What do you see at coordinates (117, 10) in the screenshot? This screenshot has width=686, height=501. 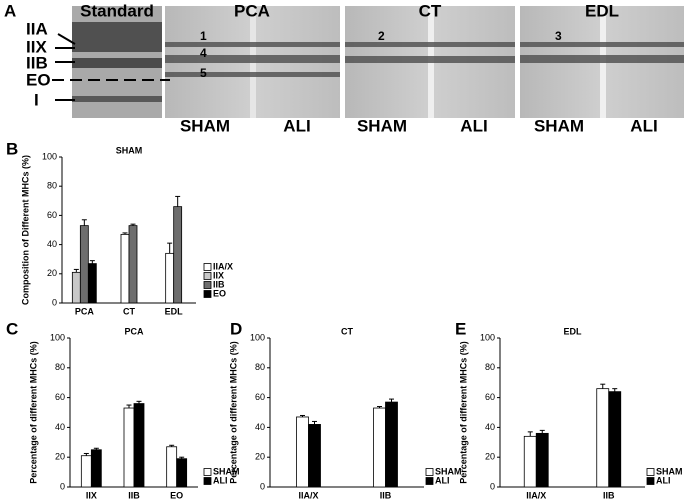 I see `lane-title: Standard` at bounding box center [117, 10].